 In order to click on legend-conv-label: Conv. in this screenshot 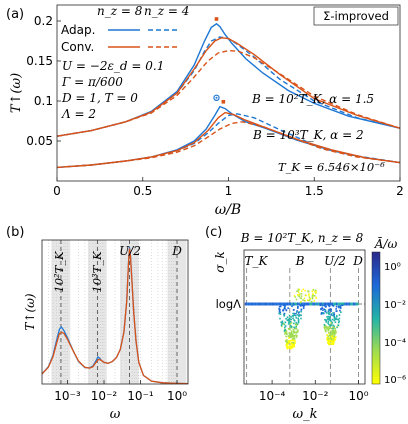, I will do `click(77, 47)`.